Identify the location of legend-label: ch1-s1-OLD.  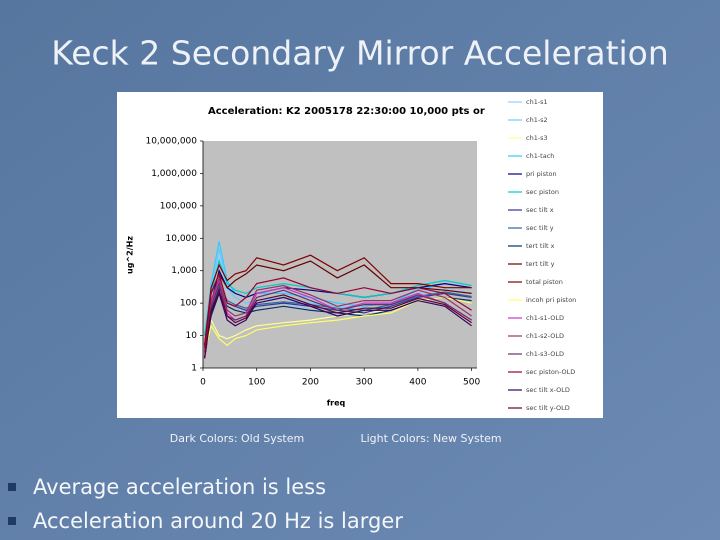
(545, 318).